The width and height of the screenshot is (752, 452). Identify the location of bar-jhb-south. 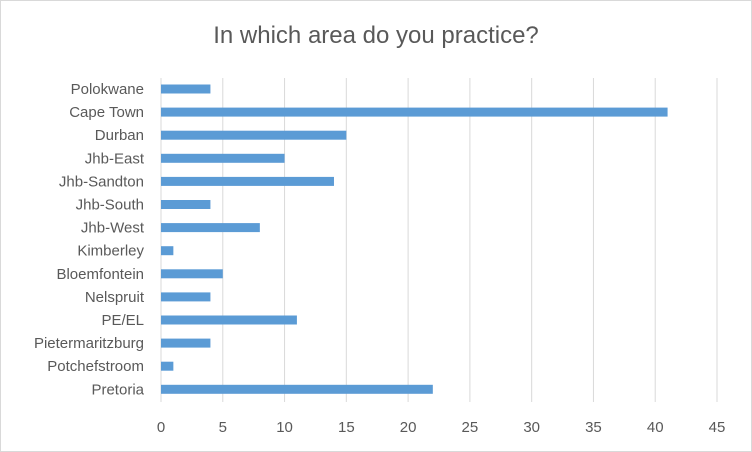
(186, 204).